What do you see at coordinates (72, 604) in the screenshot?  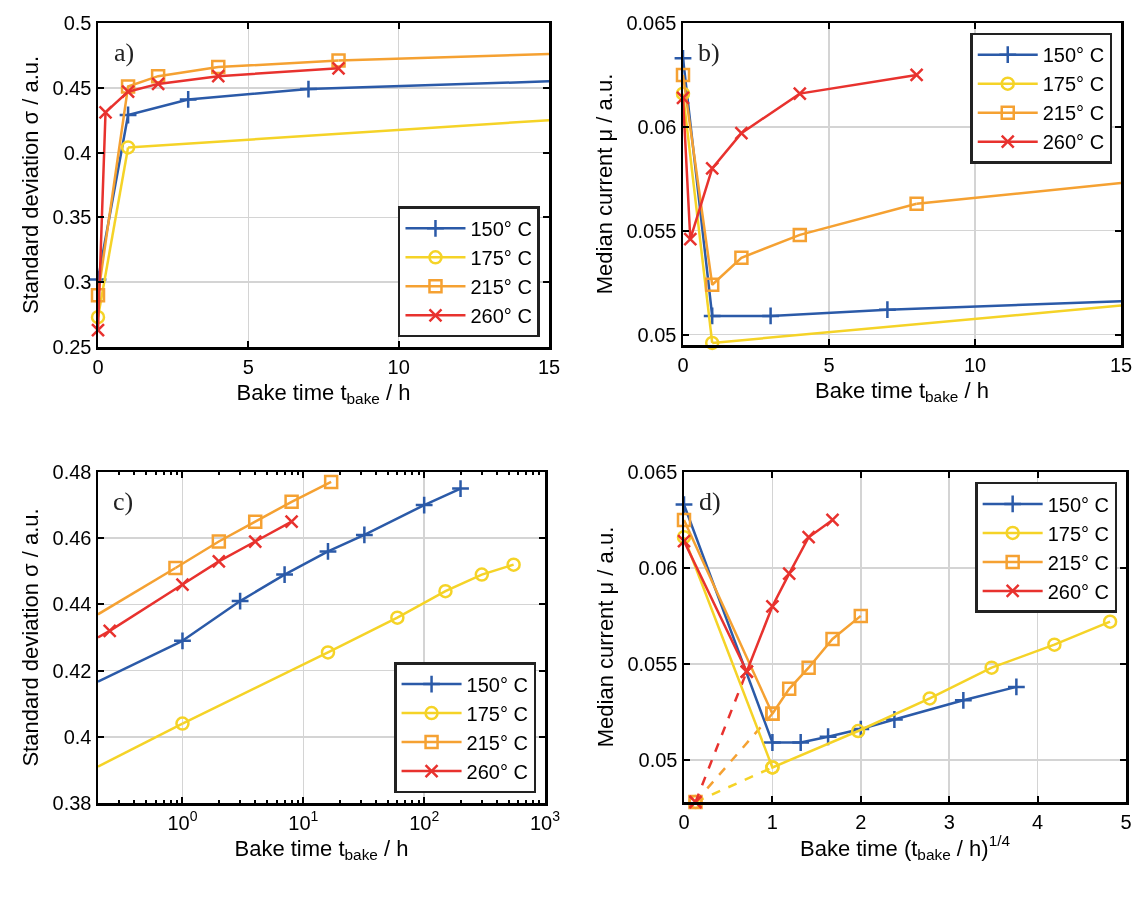 I see `y-tick-label: 0.44` at bounding box center [72, 604].